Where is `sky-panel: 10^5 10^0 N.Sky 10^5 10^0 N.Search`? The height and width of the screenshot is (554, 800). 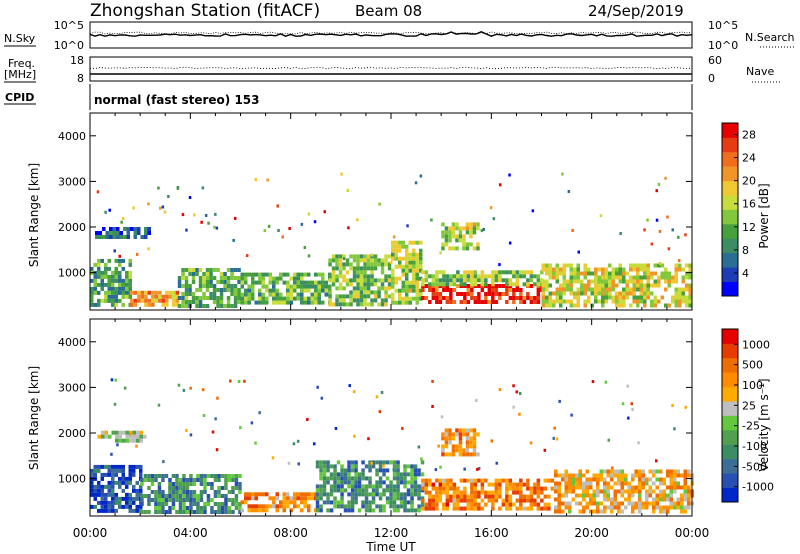
sky-panel: 10^5 10^0 N.Sky 10^5 10^0 N.Search is located at coordinates (399, 35).